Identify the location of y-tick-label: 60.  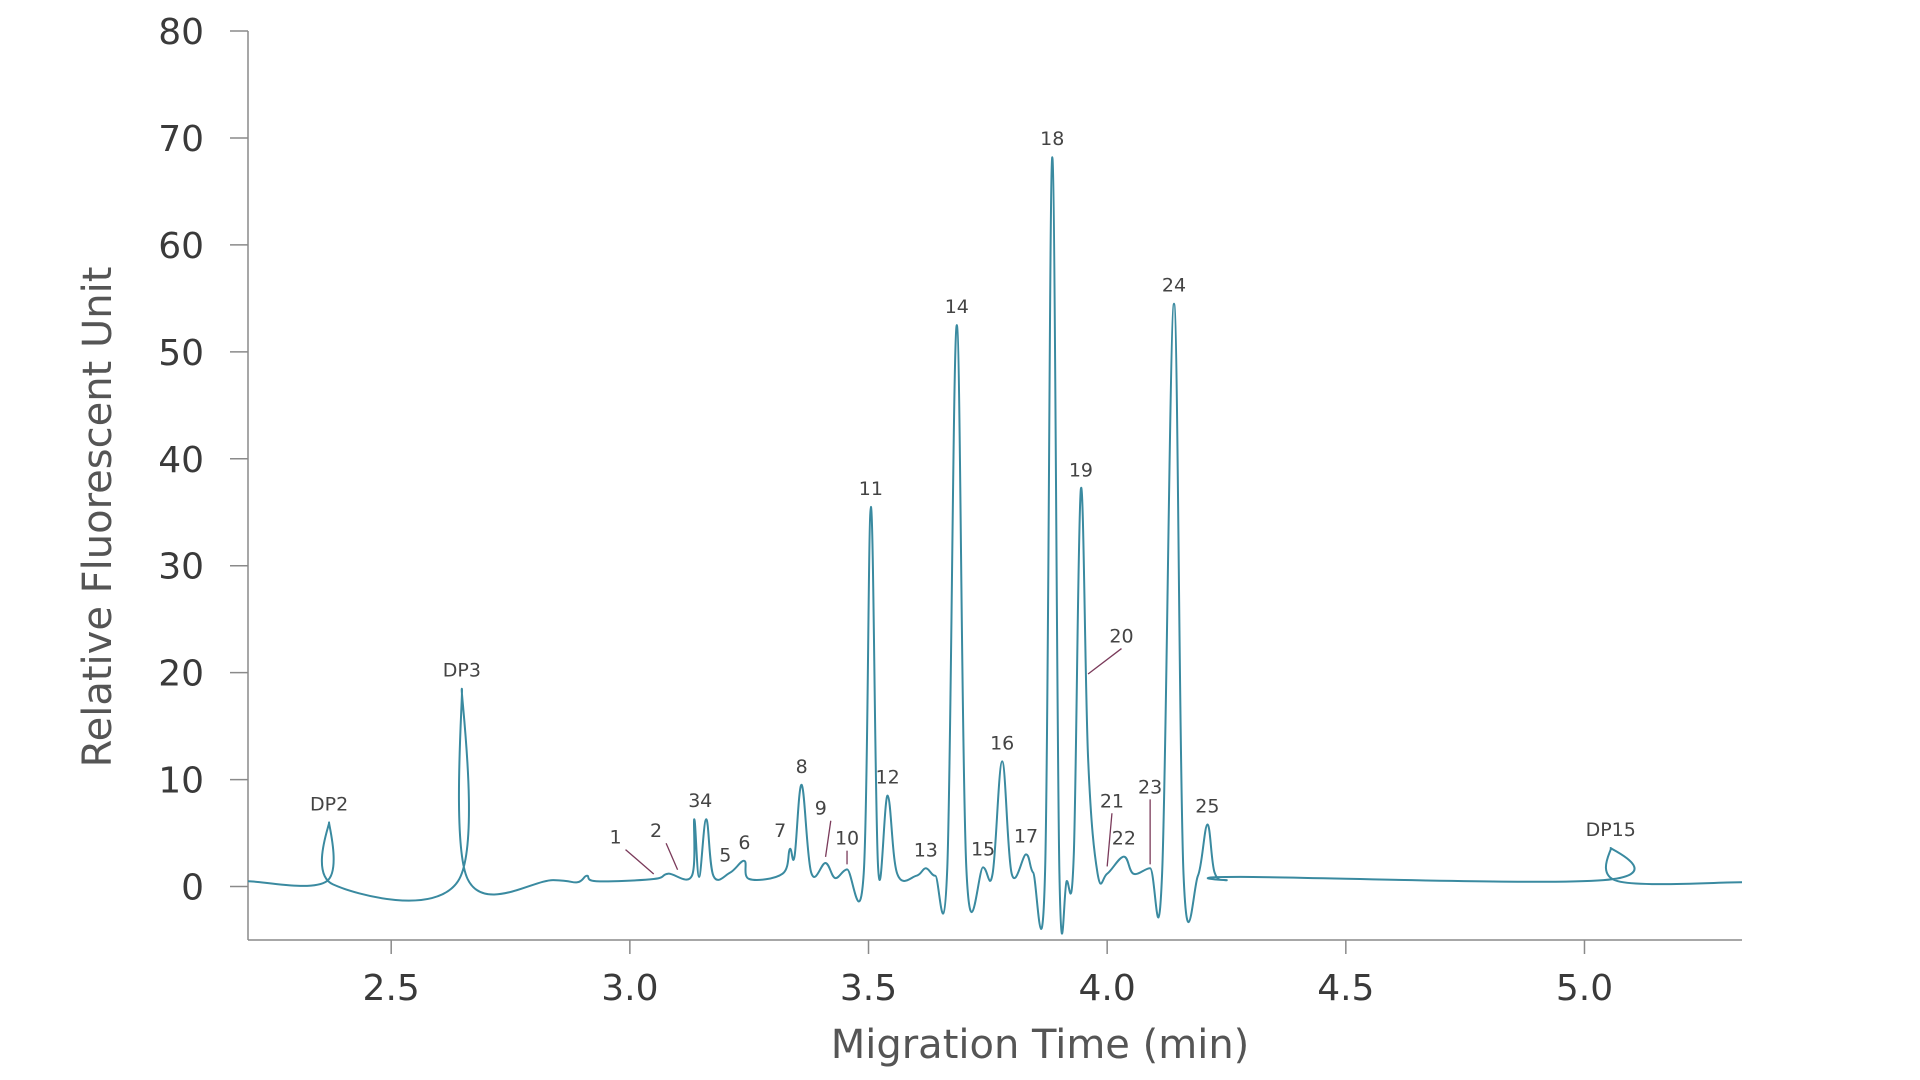
(181, 246).